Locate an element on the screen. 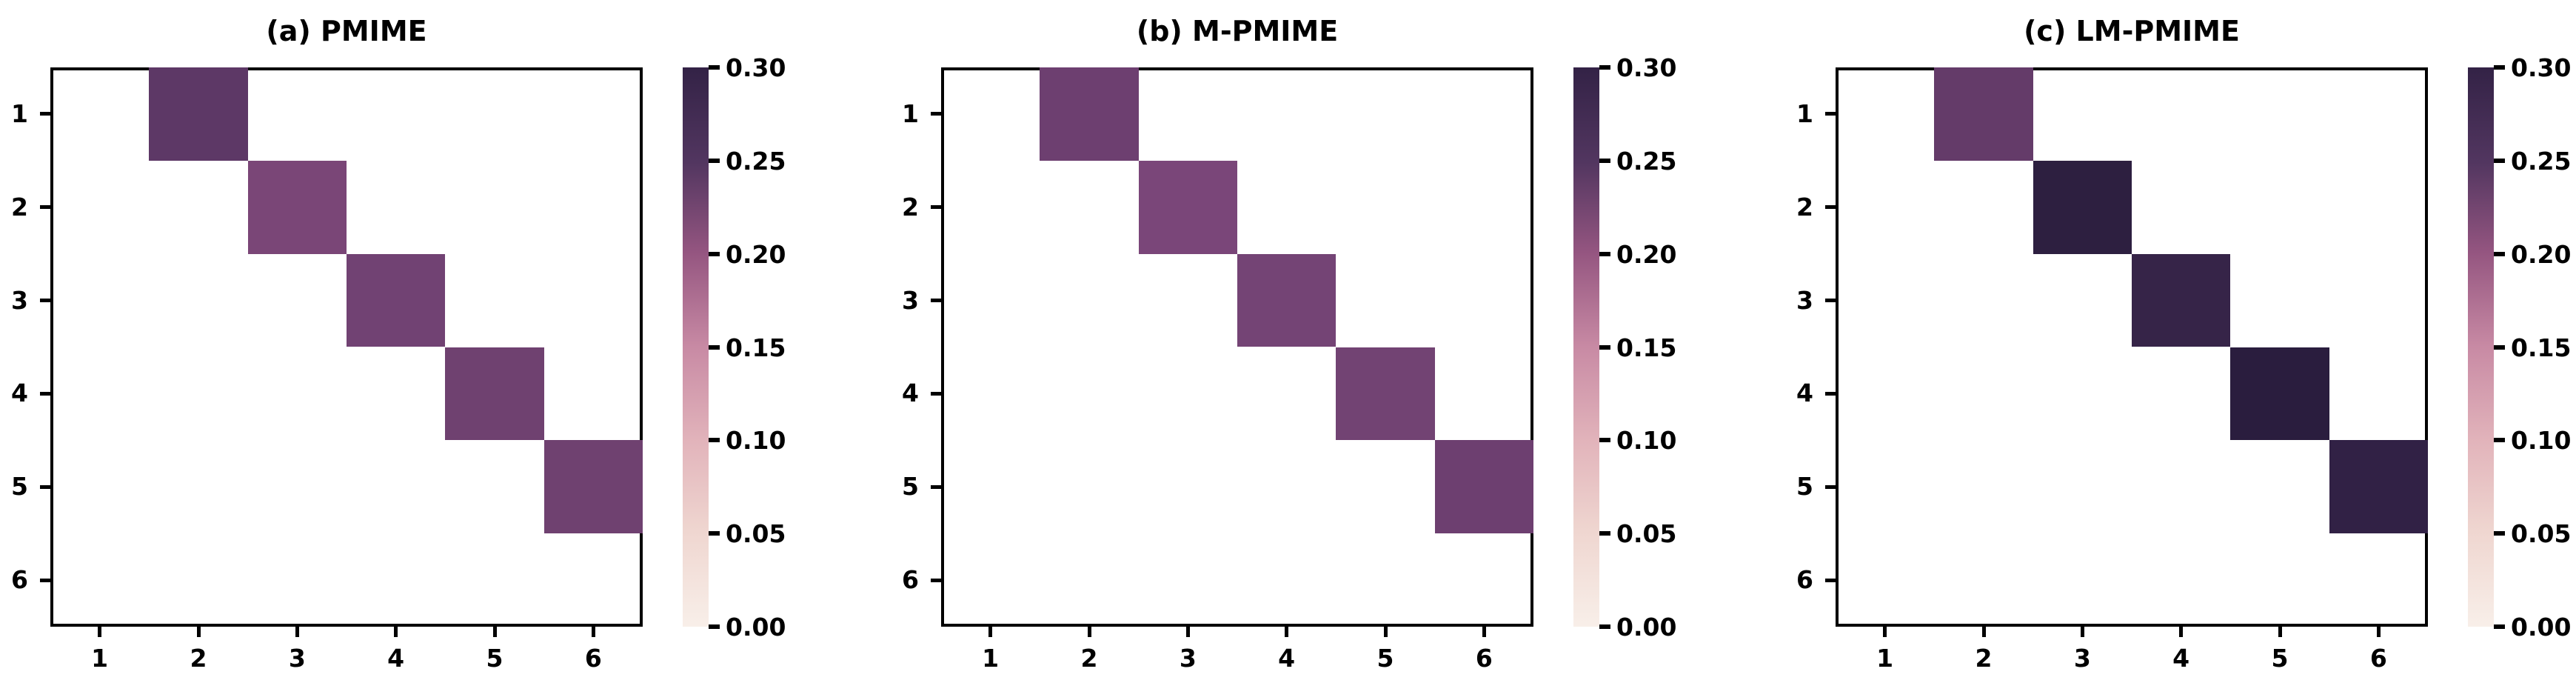  colorbar-tick-label: 0.00 is located at coordinates (1646, 628).